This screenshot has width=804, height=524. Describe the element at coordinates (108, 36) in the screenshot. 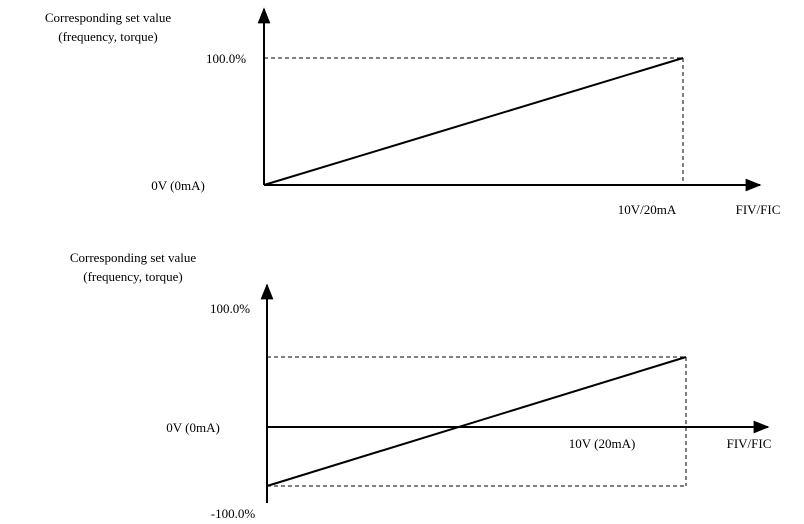

I see `top-ylabel-line2: (frequency, torque)` at that location.